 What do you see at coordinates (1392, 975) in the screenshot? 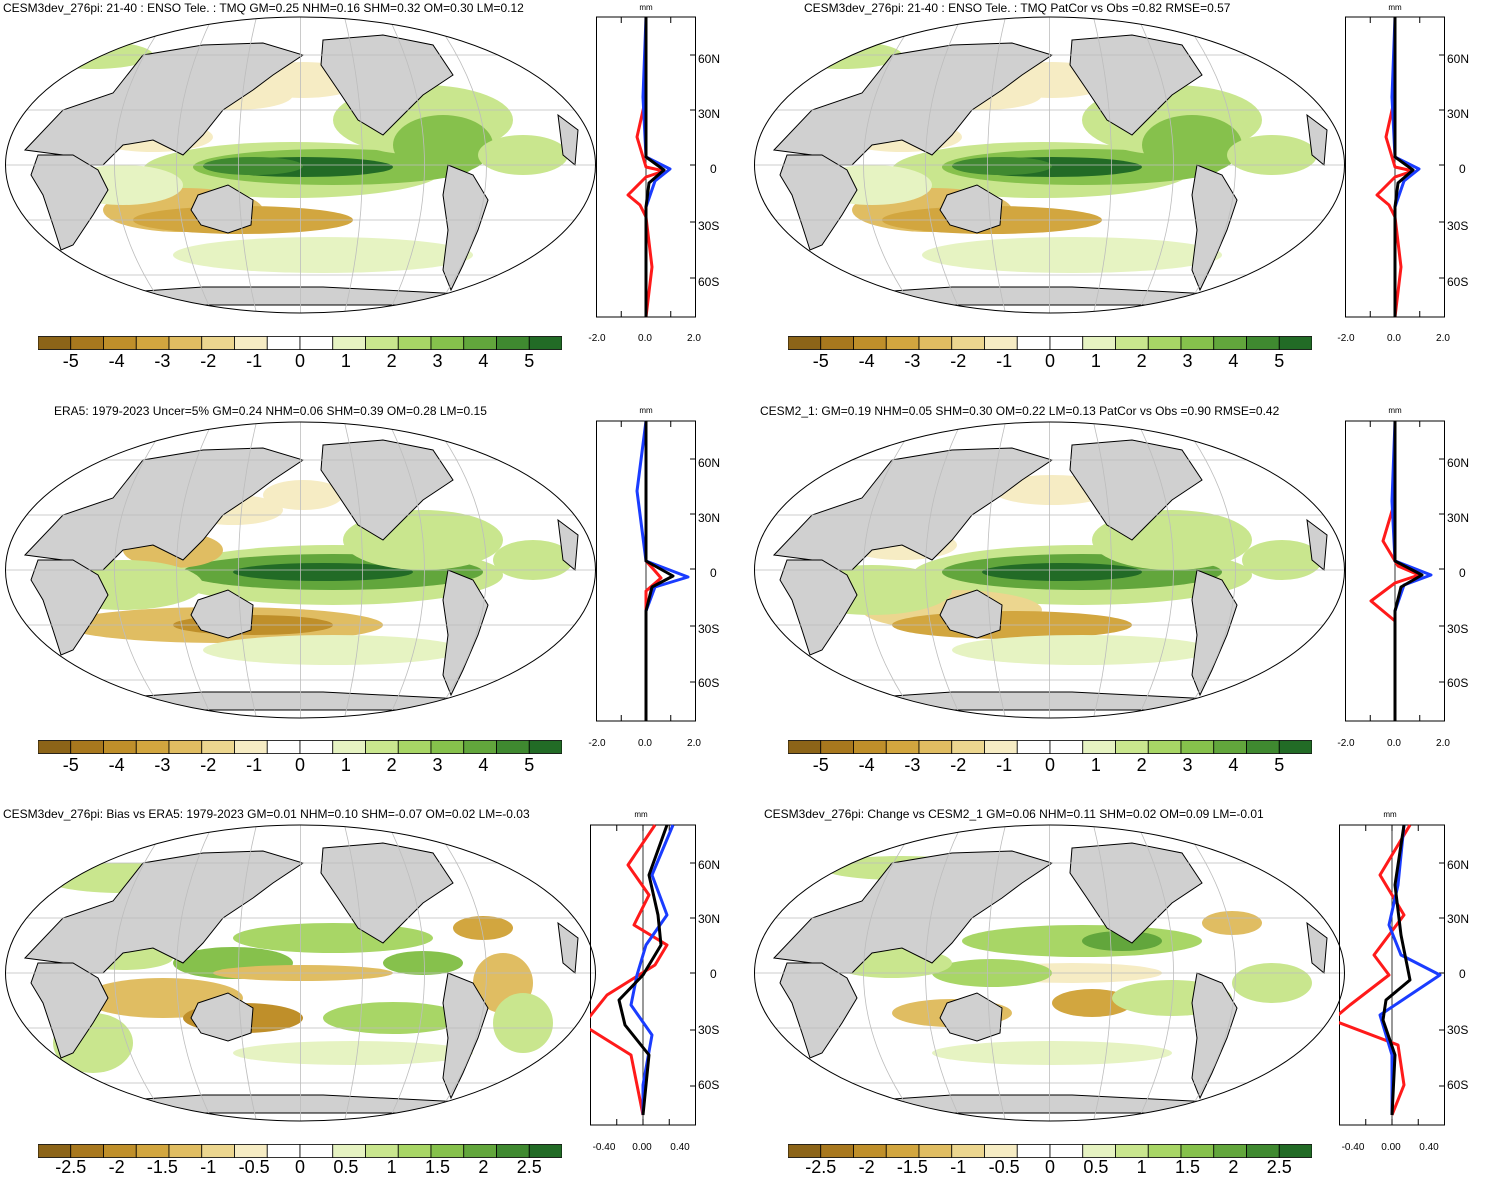
I see `zonal-profile-change` at bounding box center [1392, 975].